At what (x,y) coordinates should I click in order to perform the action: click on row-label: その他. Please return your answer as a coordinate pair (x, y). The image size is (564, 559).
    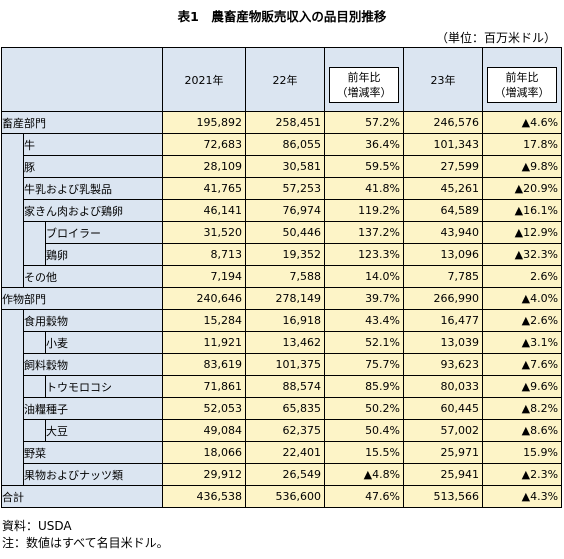
    Looking at the image, I should click on (93, 276).